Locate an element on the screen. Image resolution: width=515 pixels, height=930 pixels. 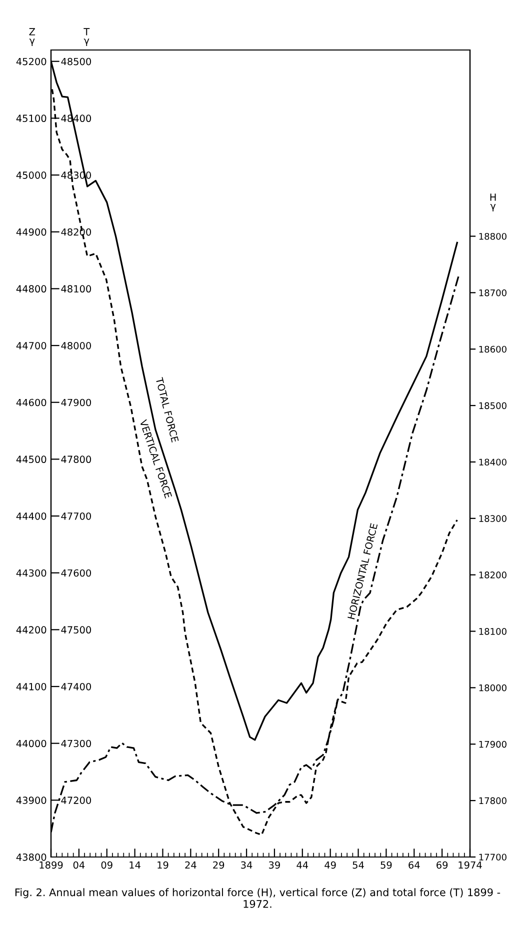
y3-tick-label: 18800 is located at coordinates (492, 236).